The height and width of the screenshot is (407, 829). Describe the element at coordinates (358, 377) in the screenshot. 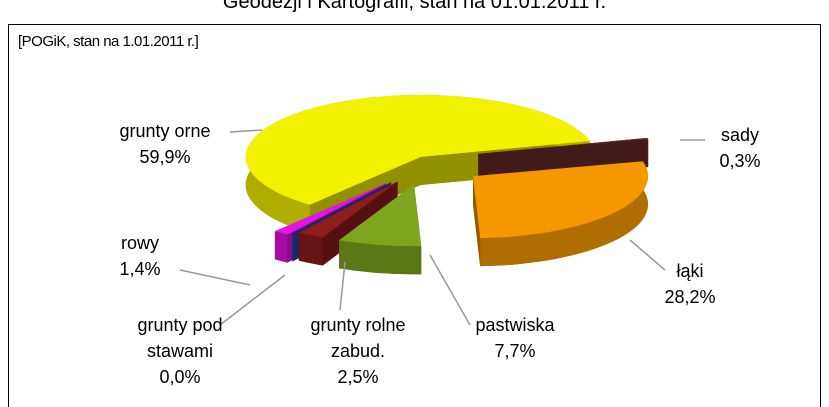

I see `value-label: 2,5%` at that location.